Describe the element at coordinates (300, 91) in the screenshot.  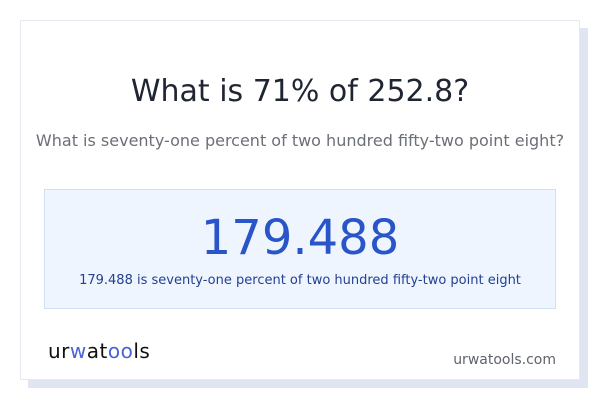
I see `page-title: What is 71% of 252.8?` at that location.